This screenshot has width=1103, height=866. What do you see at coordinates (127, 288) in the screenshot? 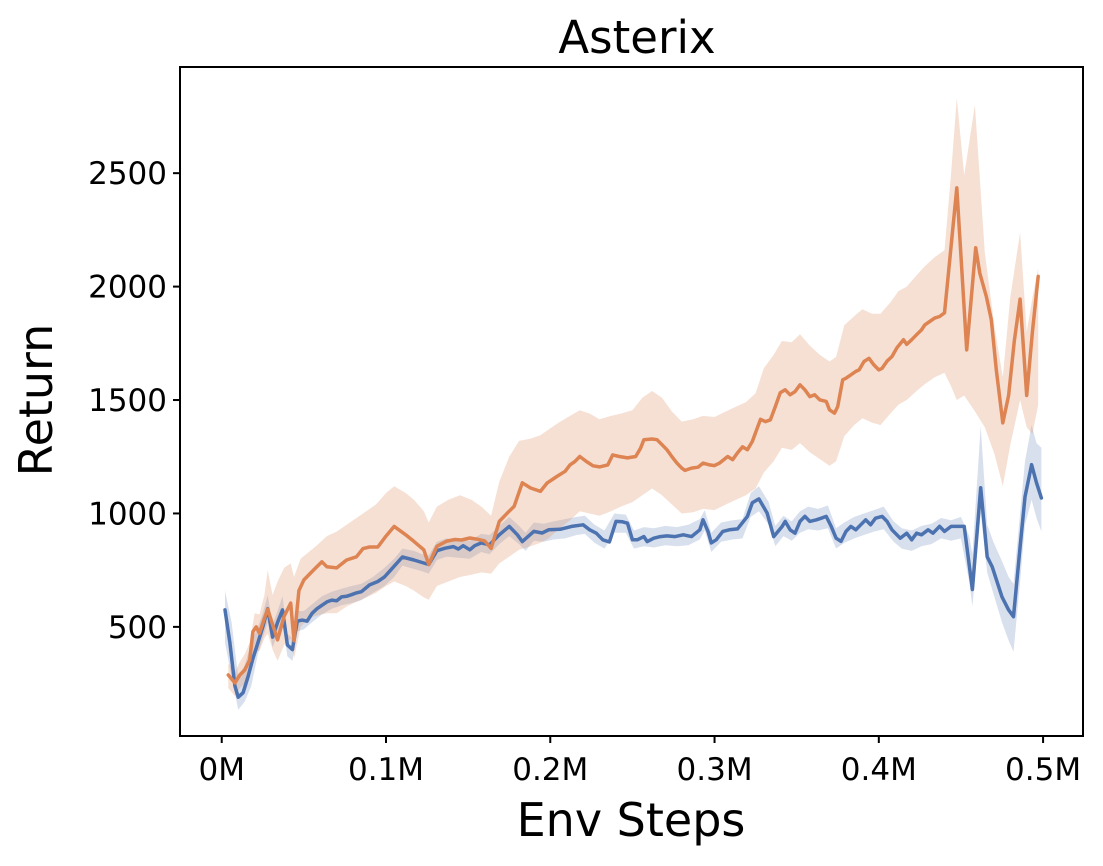
I see `y-tick-label: 2000` at bounding box center [127, 288].